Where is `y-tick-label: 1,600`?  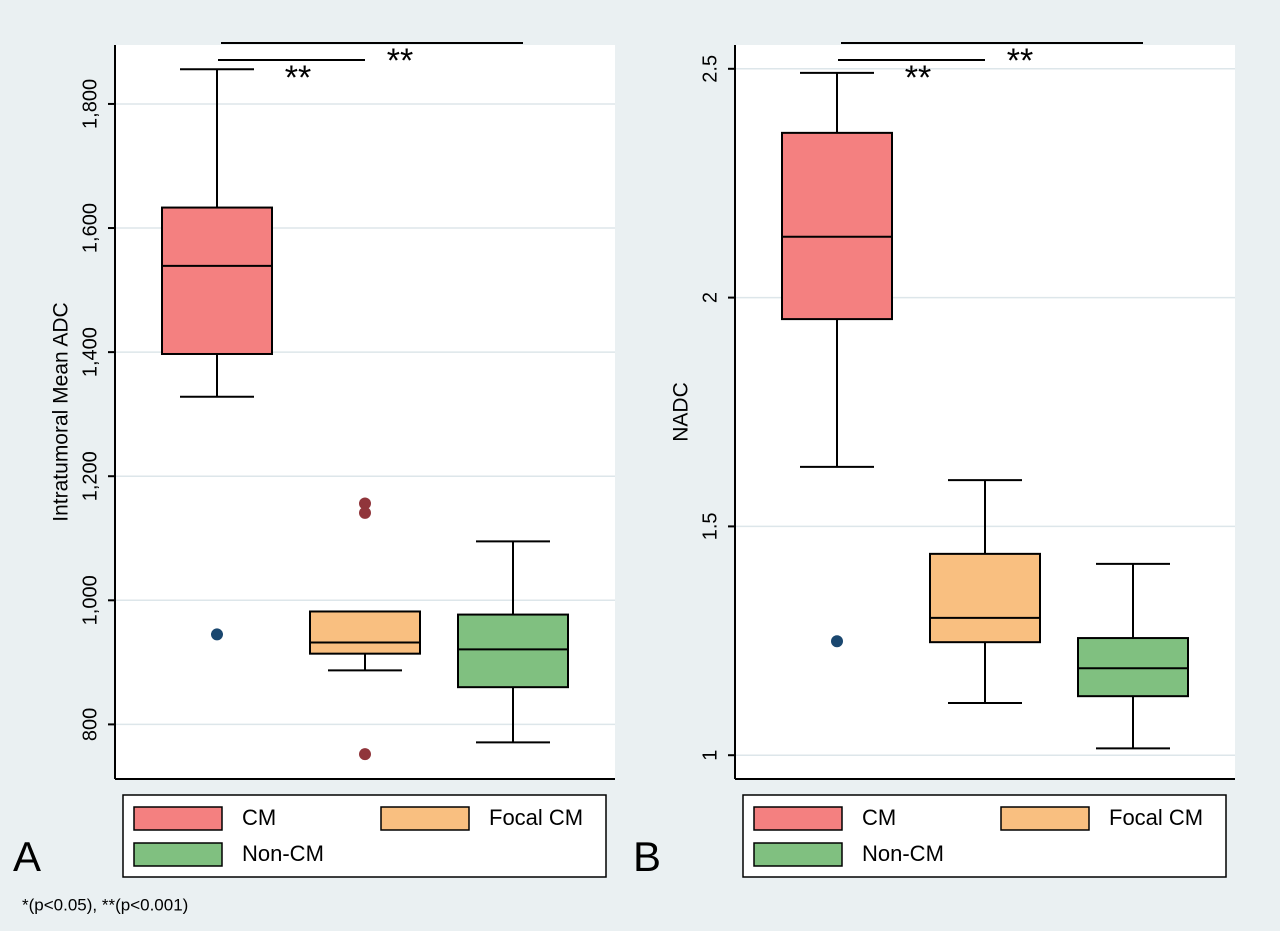 y-tick-label: 1,600 is located at coordinates (90, 228).